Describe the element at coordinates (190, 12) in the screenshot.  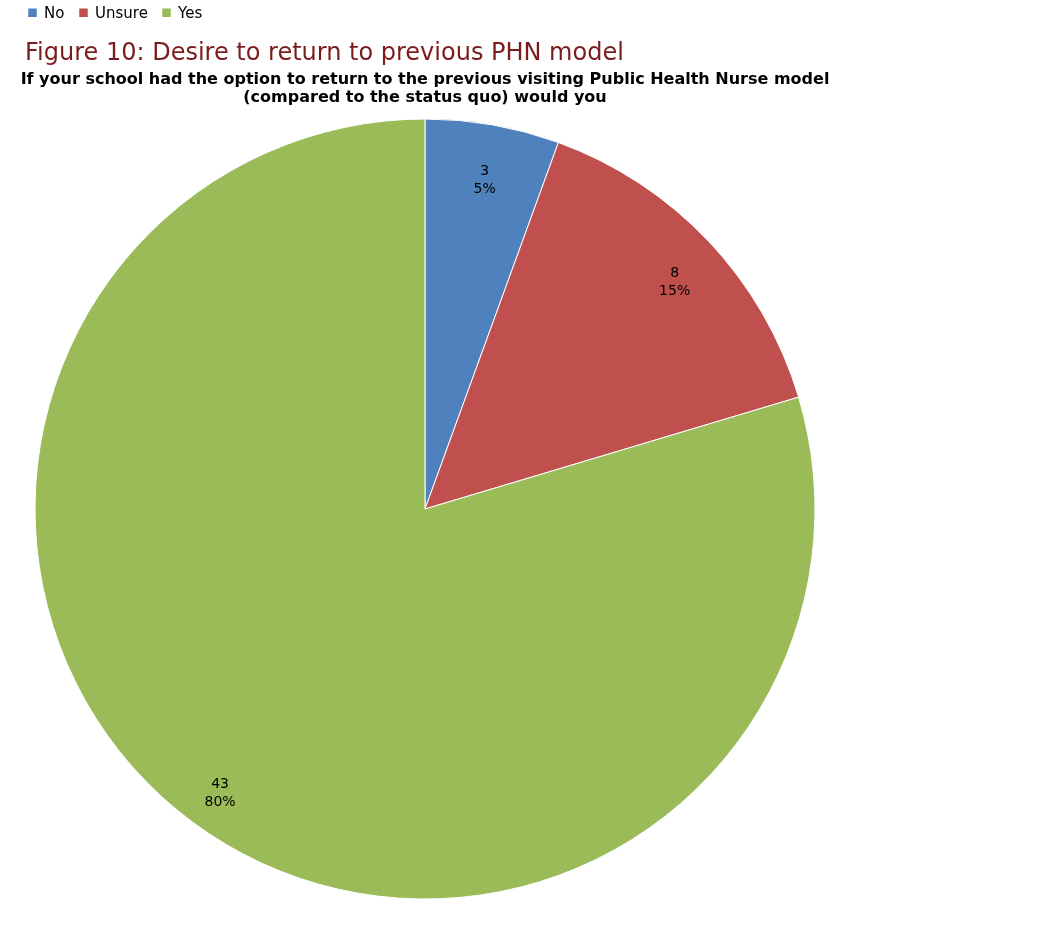
I see `legend-label: Yes` at that location.